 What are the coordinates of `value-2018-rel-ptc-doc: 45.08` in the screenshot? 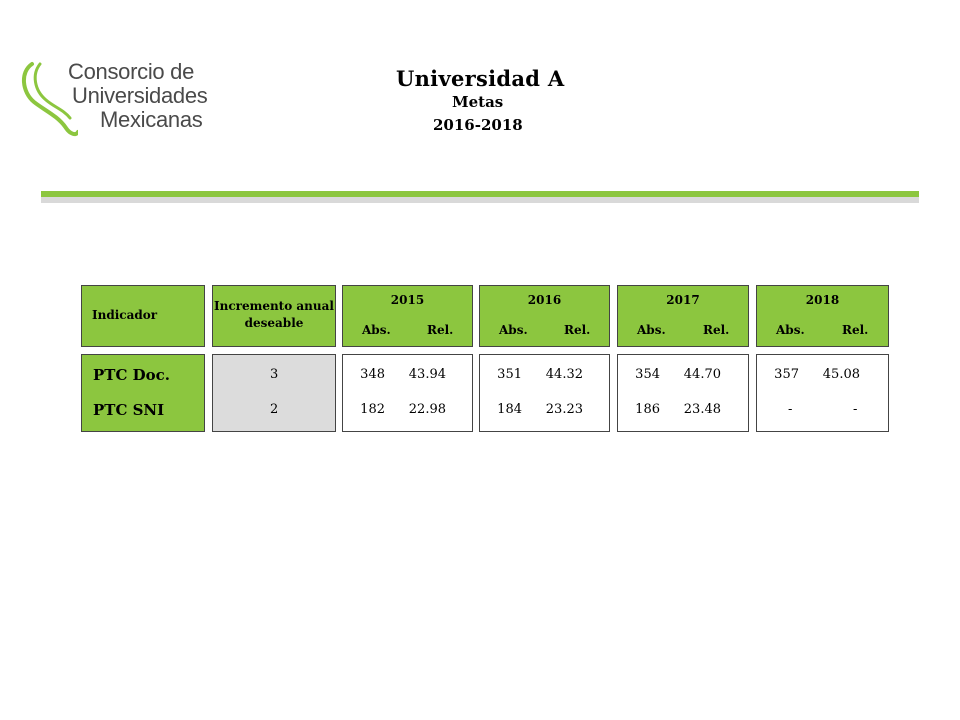 It's located at (841, 374).